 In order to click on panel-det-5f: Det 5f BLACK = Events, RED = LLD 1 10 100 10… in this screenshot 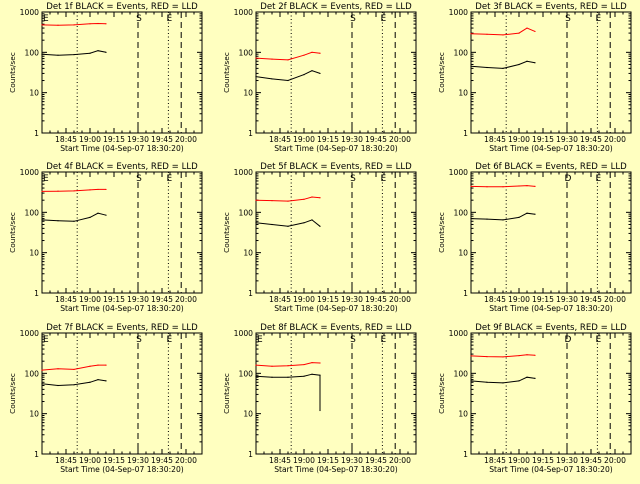, I will do `click(319, 237)`.